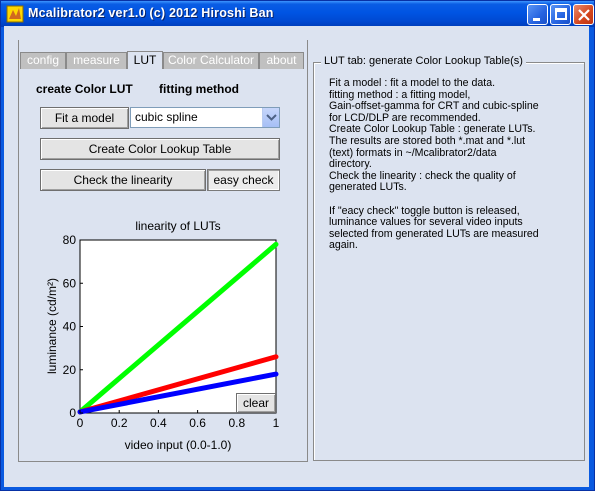 The width and height of the screenshot is (595, 491). I want to click on maximize-button, so click(560, 14).